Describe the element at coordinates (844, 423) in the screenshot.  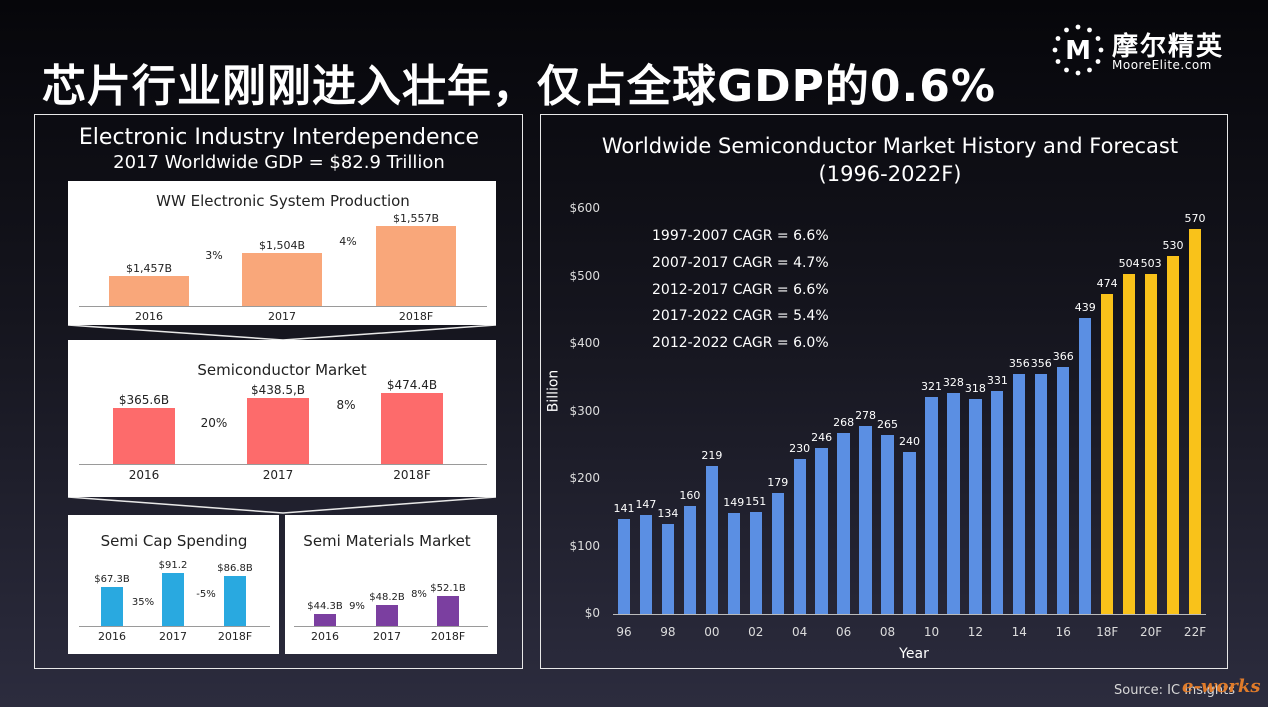
I see `data-label: 268` at that location.